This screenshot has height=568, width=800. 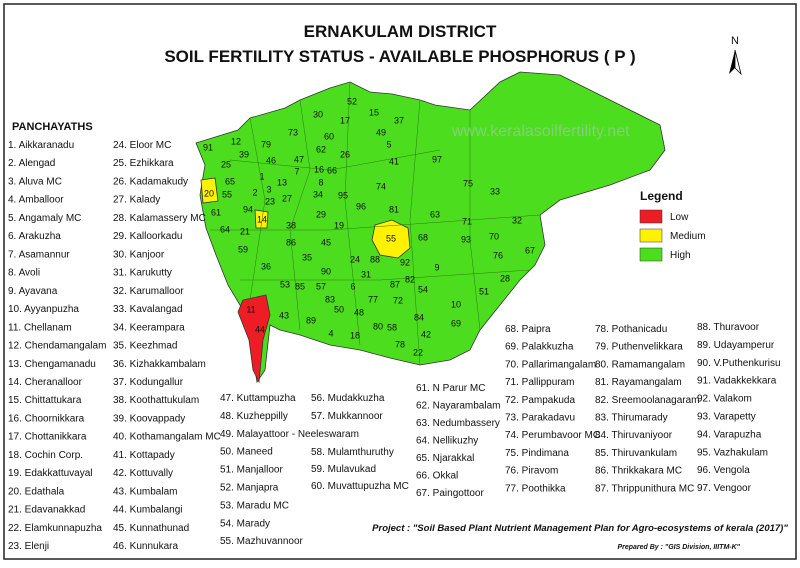 What do you see at coordinates (24, 273) in the screenshot?
I see `panchayath-entry: 8. Avoli` at bounding box center [24, 273].